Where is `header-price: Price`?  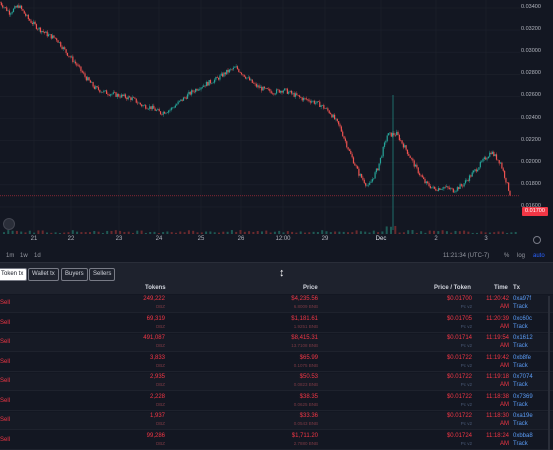
header-price: Price is located at coordinates (310, 288).